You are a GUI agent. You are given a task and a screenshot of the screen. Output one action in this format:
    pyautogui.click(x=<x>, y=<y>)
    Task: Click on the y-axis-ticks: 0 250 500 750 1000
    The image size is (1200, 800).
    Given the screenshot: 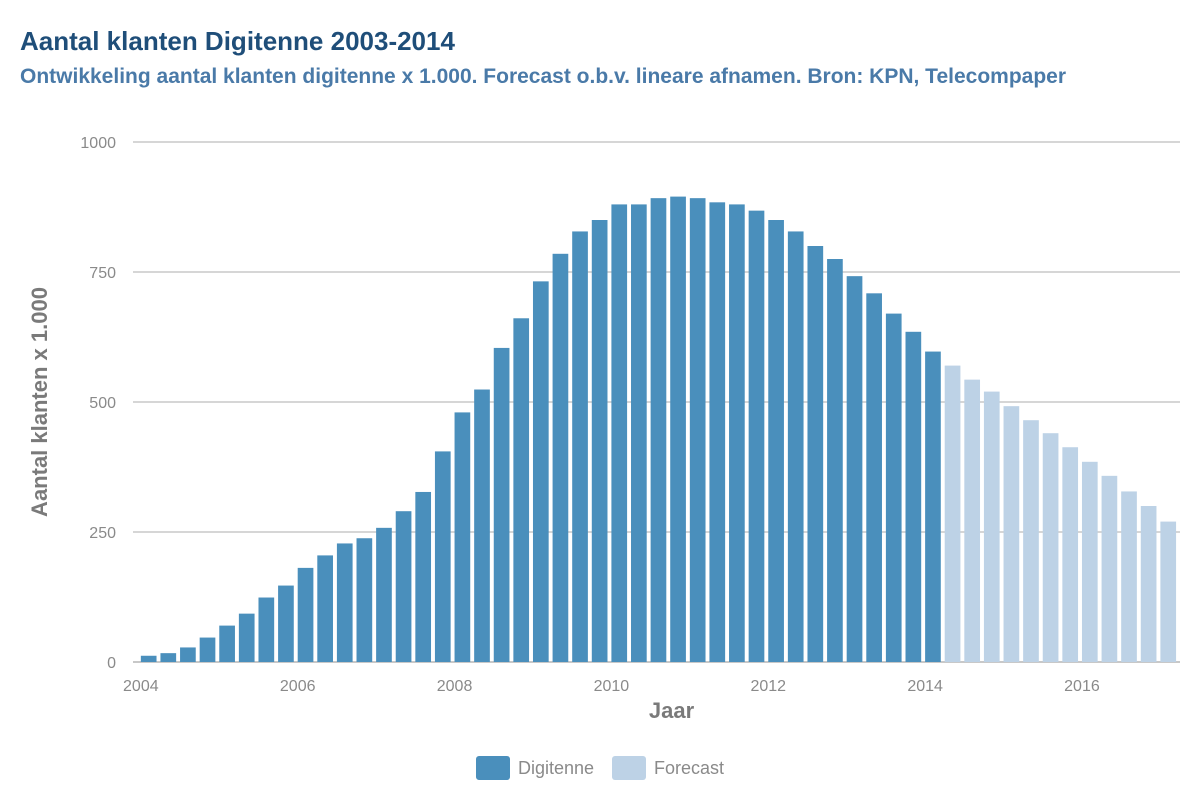 What is the action you would take?
    pyautogui.click(x=98, y=403)
    